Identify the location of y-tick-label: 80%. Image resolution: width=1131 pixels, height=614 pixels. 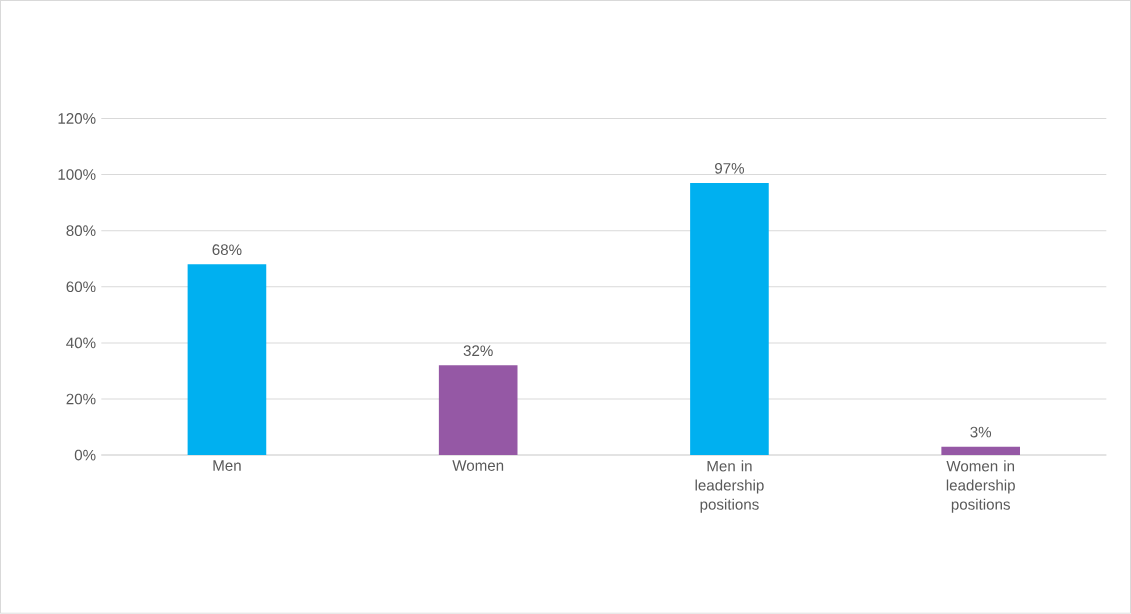
(81, 231).